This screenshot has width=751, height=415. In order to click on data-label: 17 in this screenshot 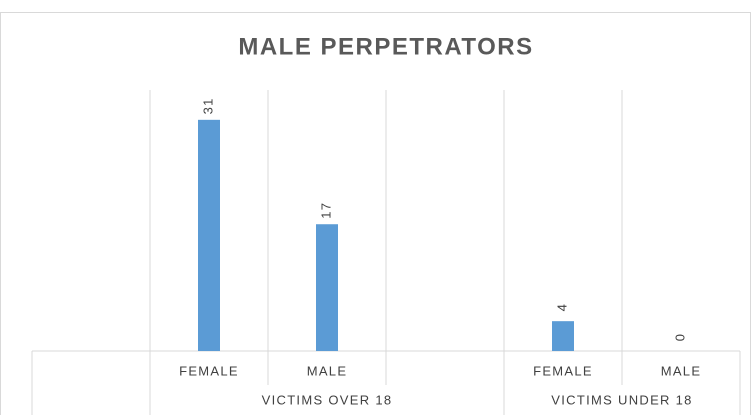, I will do `click(325, 210)`.